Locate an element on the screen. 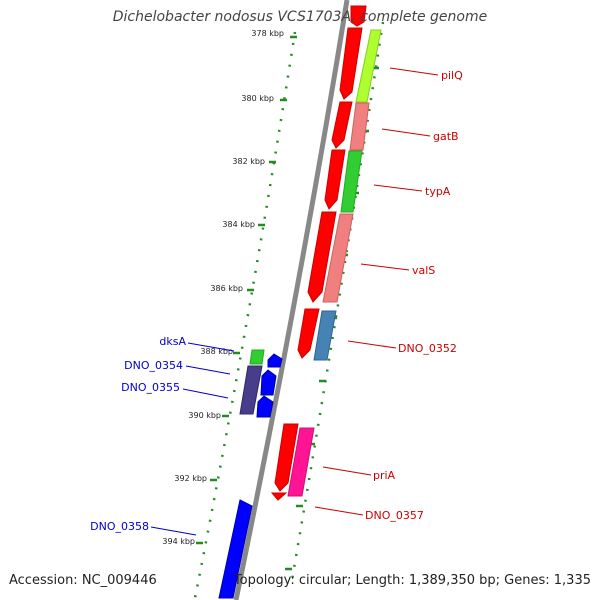  reverse-labels: dksA DNO_0354 DNO_0355 DNO_0358 is located at coordinates (138, 434).